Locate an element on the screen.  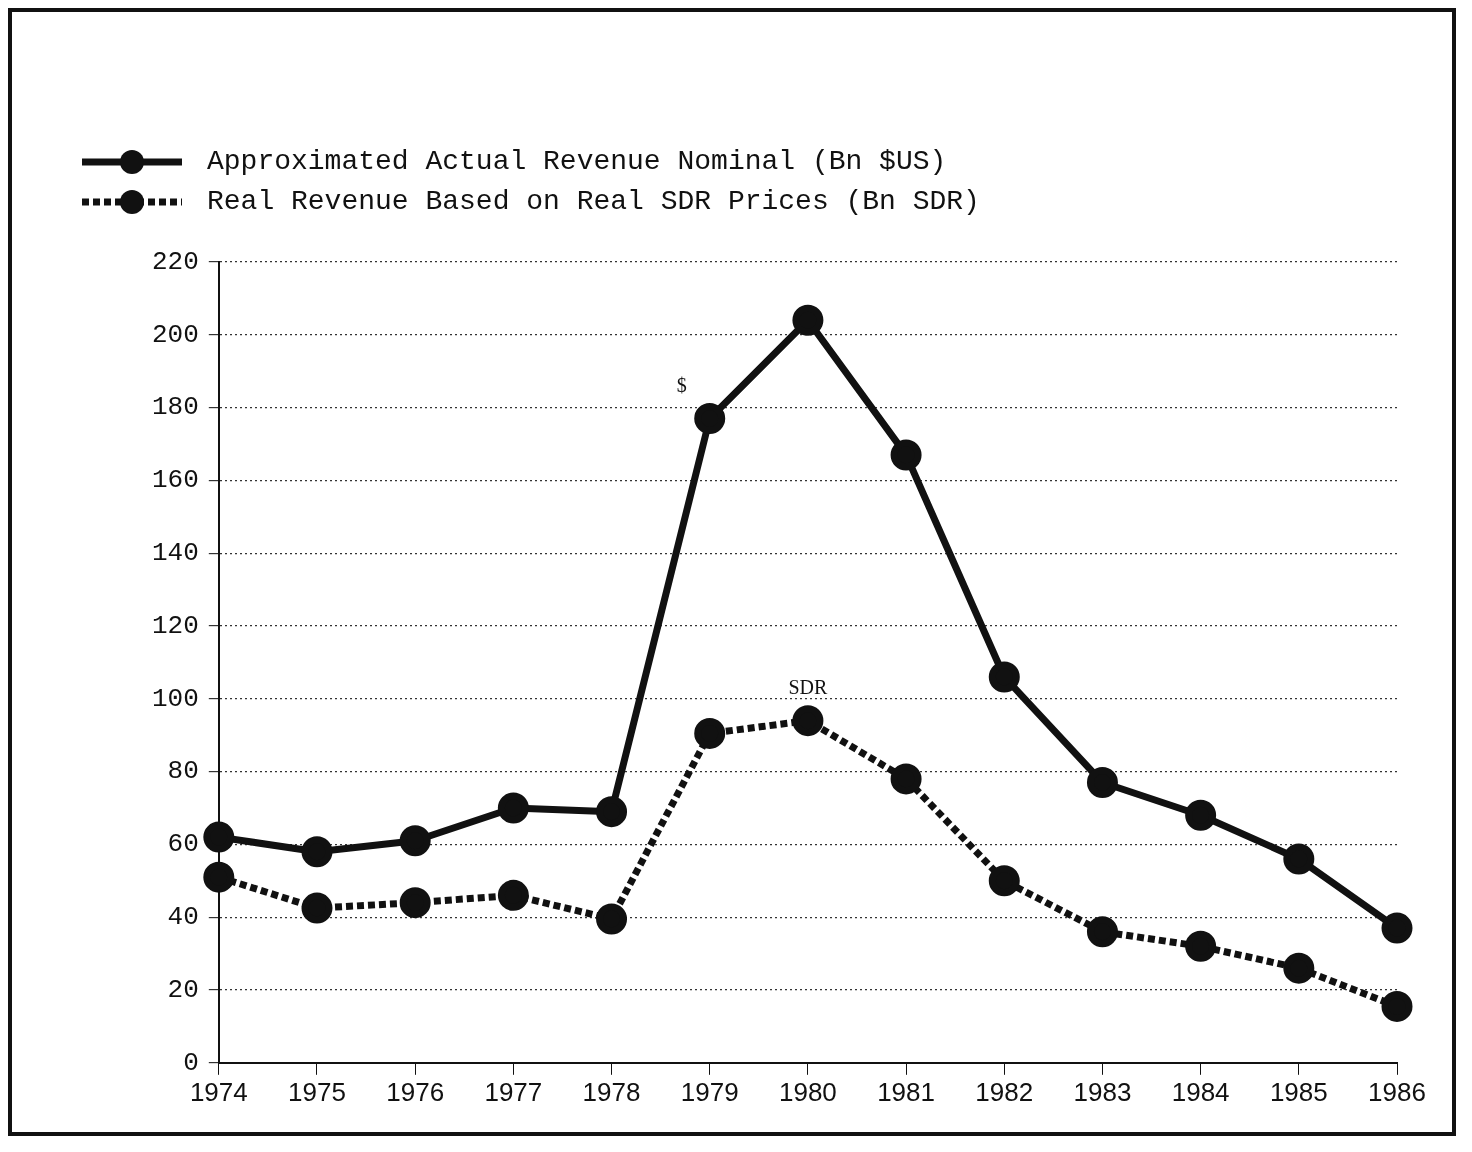
y-tick-label: 0 is located at coordinates (191, 1062).